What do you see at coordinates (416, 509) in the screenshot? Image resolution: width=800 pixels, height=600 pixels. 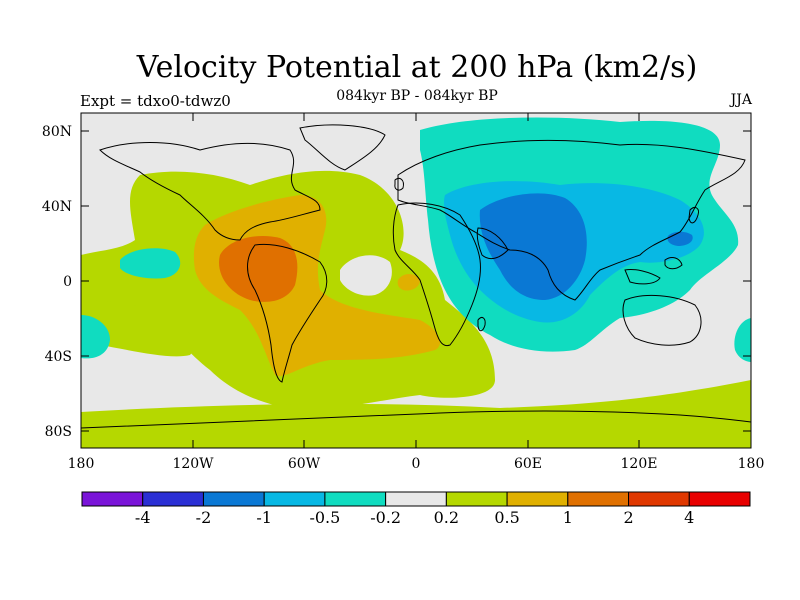 I see `colorbar: -4 -2 -1 -0.5 -0.2 0.2 0.5 1 2 4` at bounding box center [416, 509].